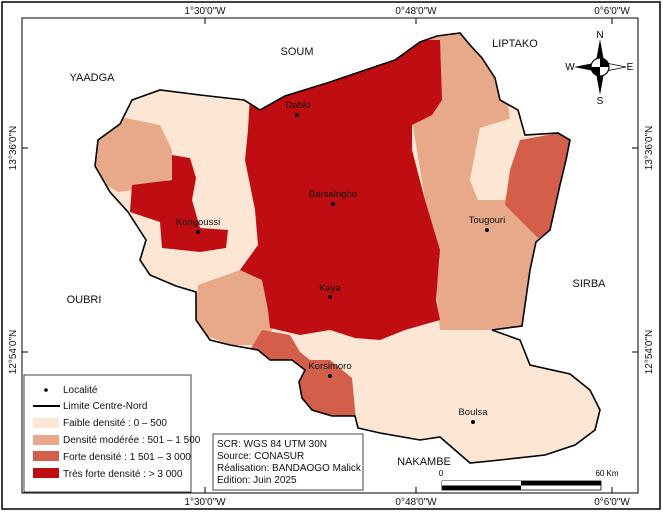 The image size is (663, 517). I want to click on region-moderee-east, so click(486, 181).